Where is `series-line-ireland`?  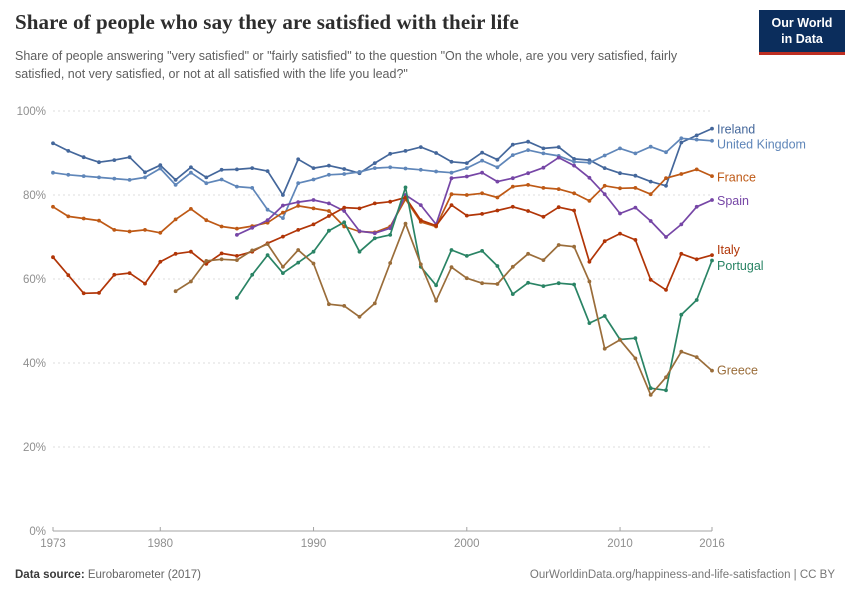 series-line-ireland is located at coordinates (382, 161).